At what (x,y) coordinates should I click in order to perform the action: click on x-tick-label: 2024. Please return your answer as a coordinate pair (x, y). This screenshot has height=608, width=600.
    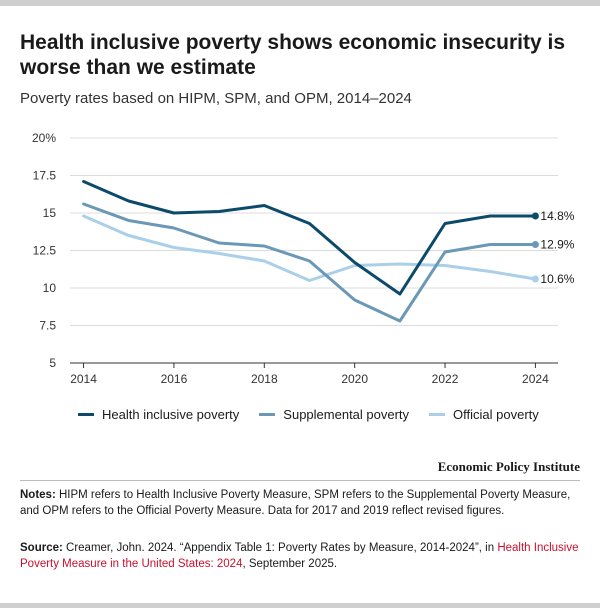
    Looking at the image, I should click on (535, 379).